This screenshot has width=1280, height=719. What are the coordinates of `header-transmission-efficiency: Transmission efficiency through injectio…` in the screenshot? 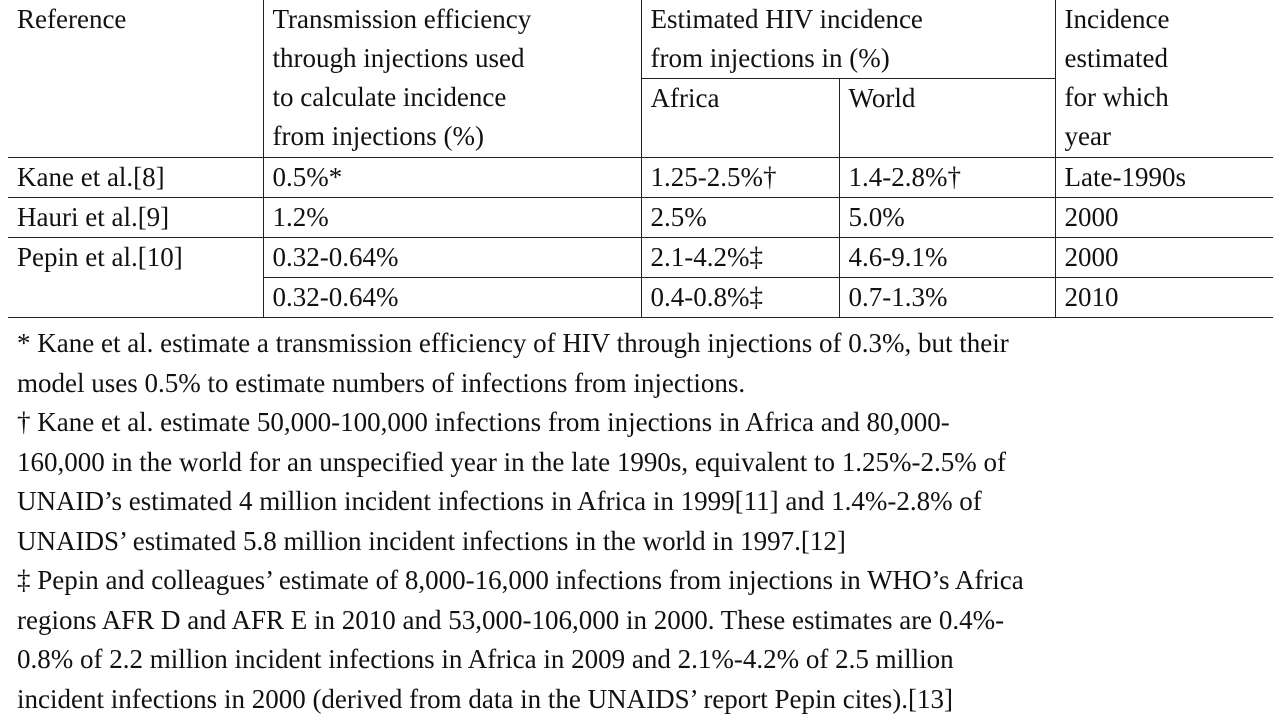 It's located at (452, 79).